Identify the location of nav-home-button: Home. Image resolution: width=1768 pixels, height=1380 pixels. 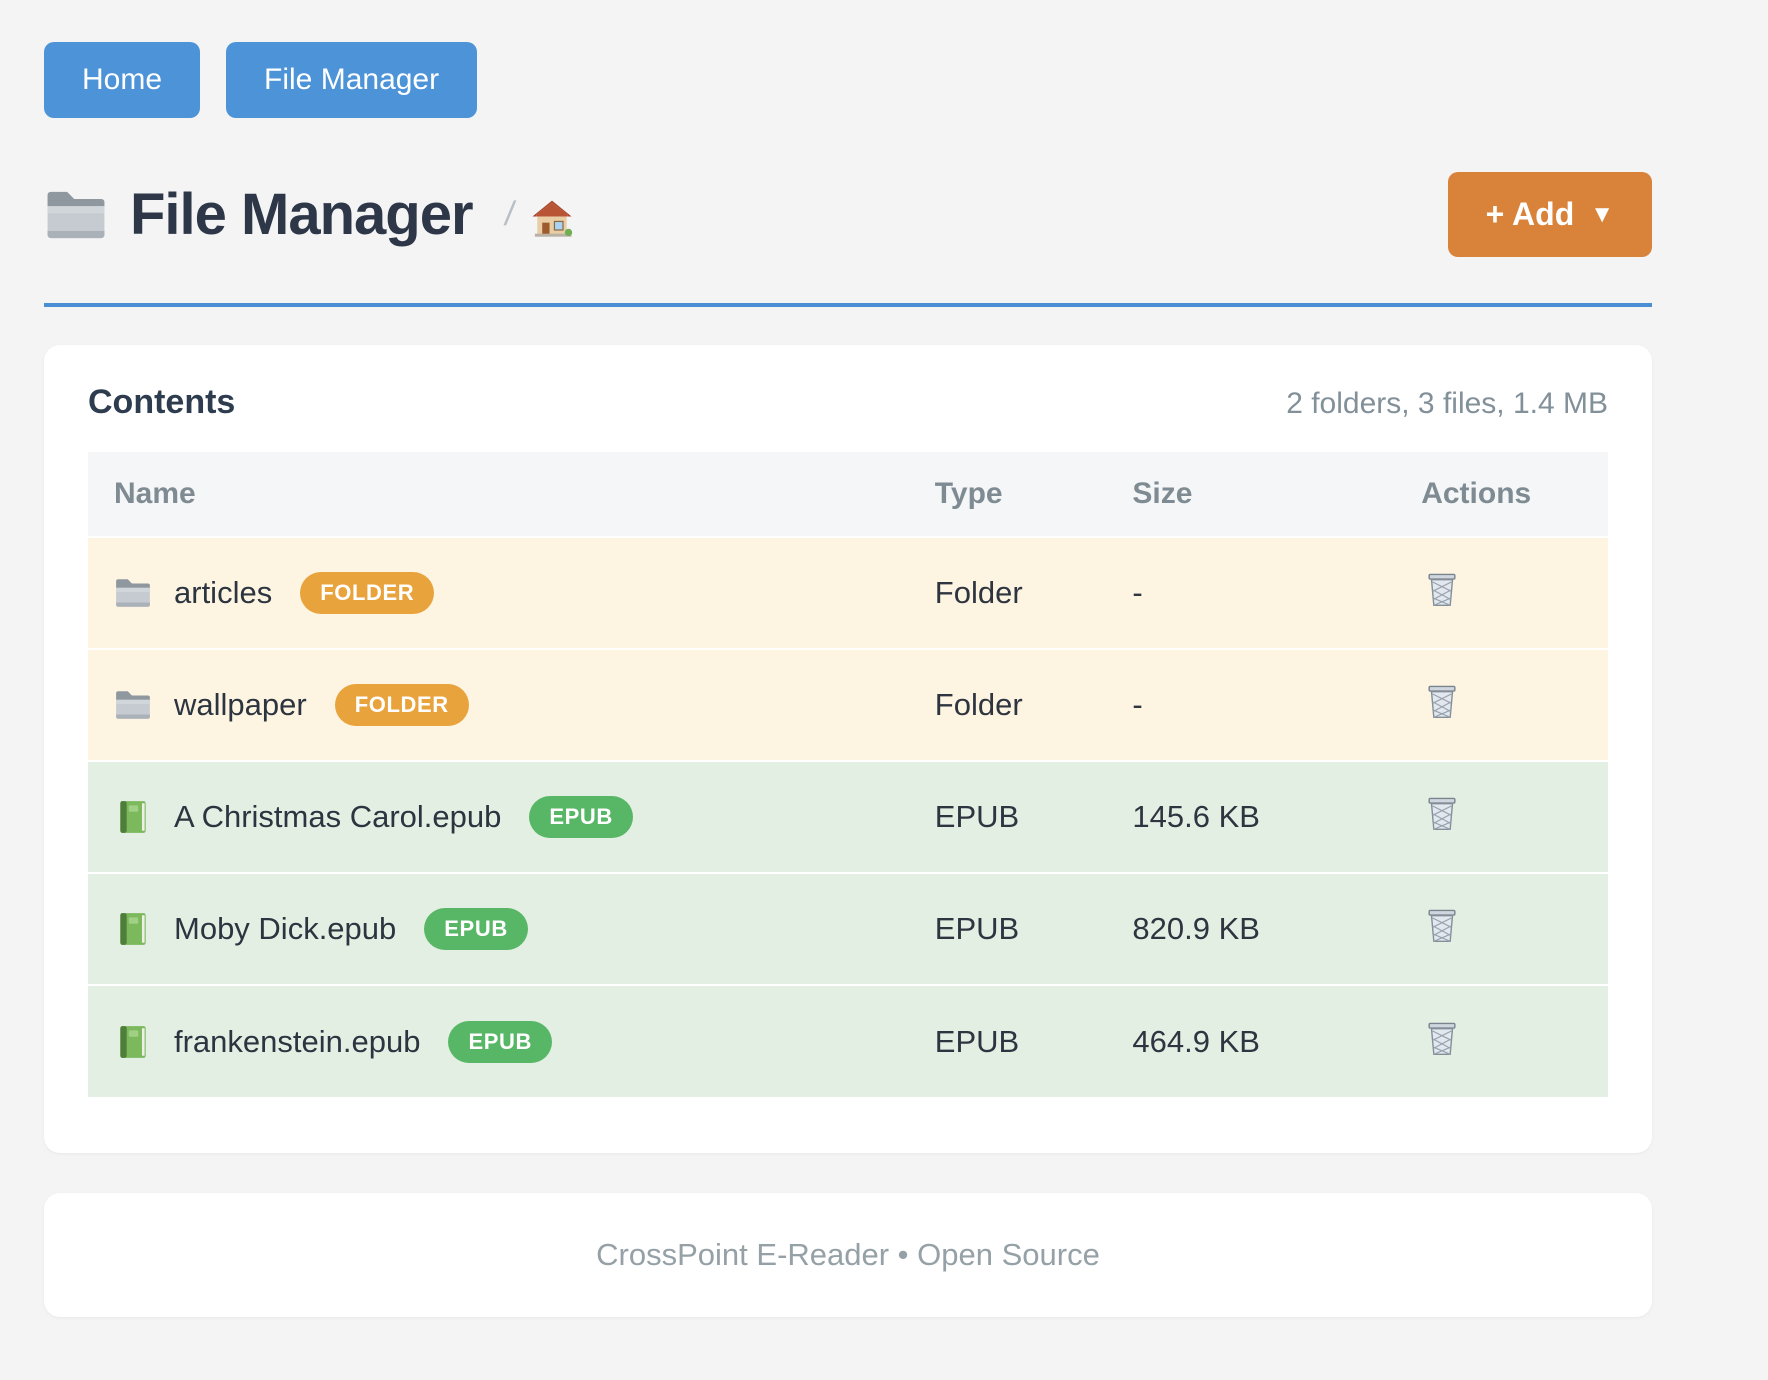
(122, 80).